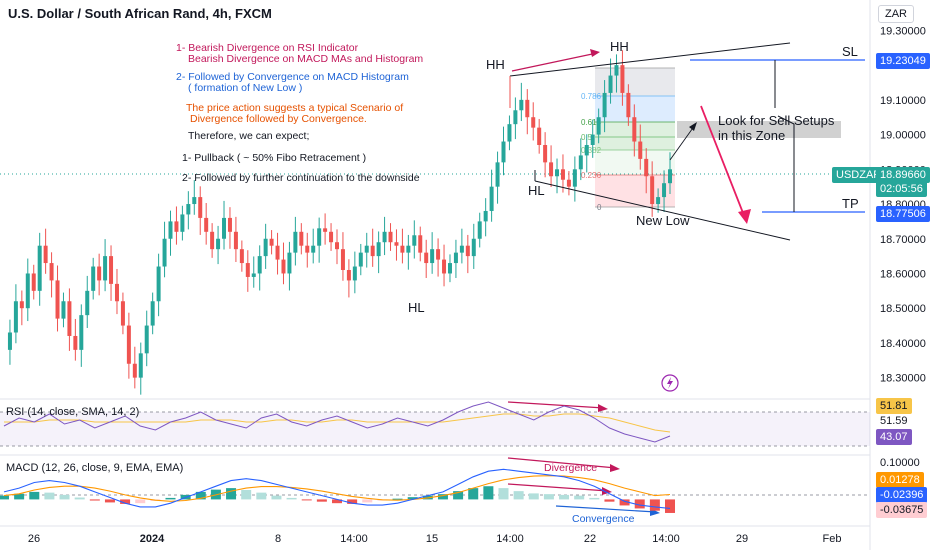  I want to click on time-tick-label: 2024, so click(152, 539).